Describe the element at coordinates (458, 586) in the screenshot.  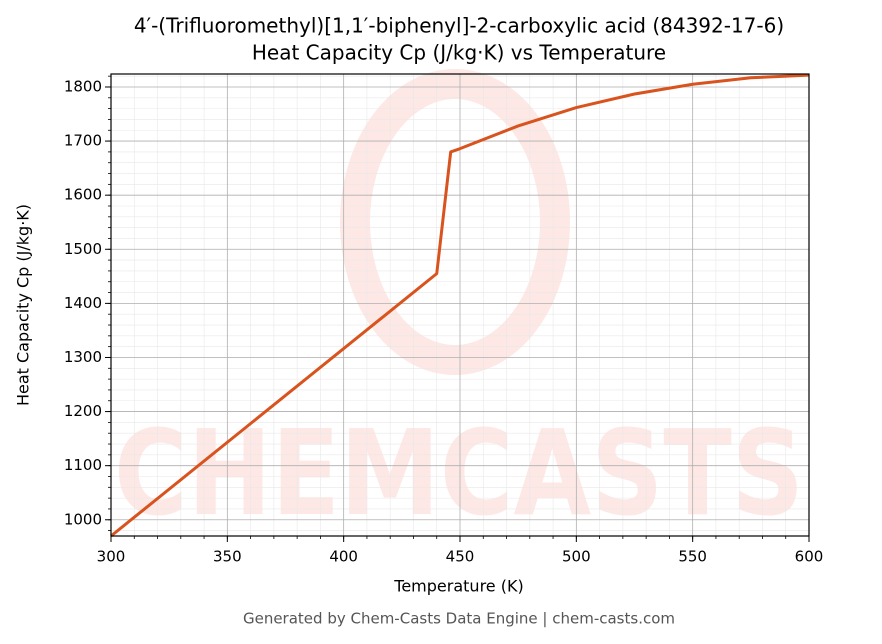
I see `x-axis-label: Temperature (K)` at that location.